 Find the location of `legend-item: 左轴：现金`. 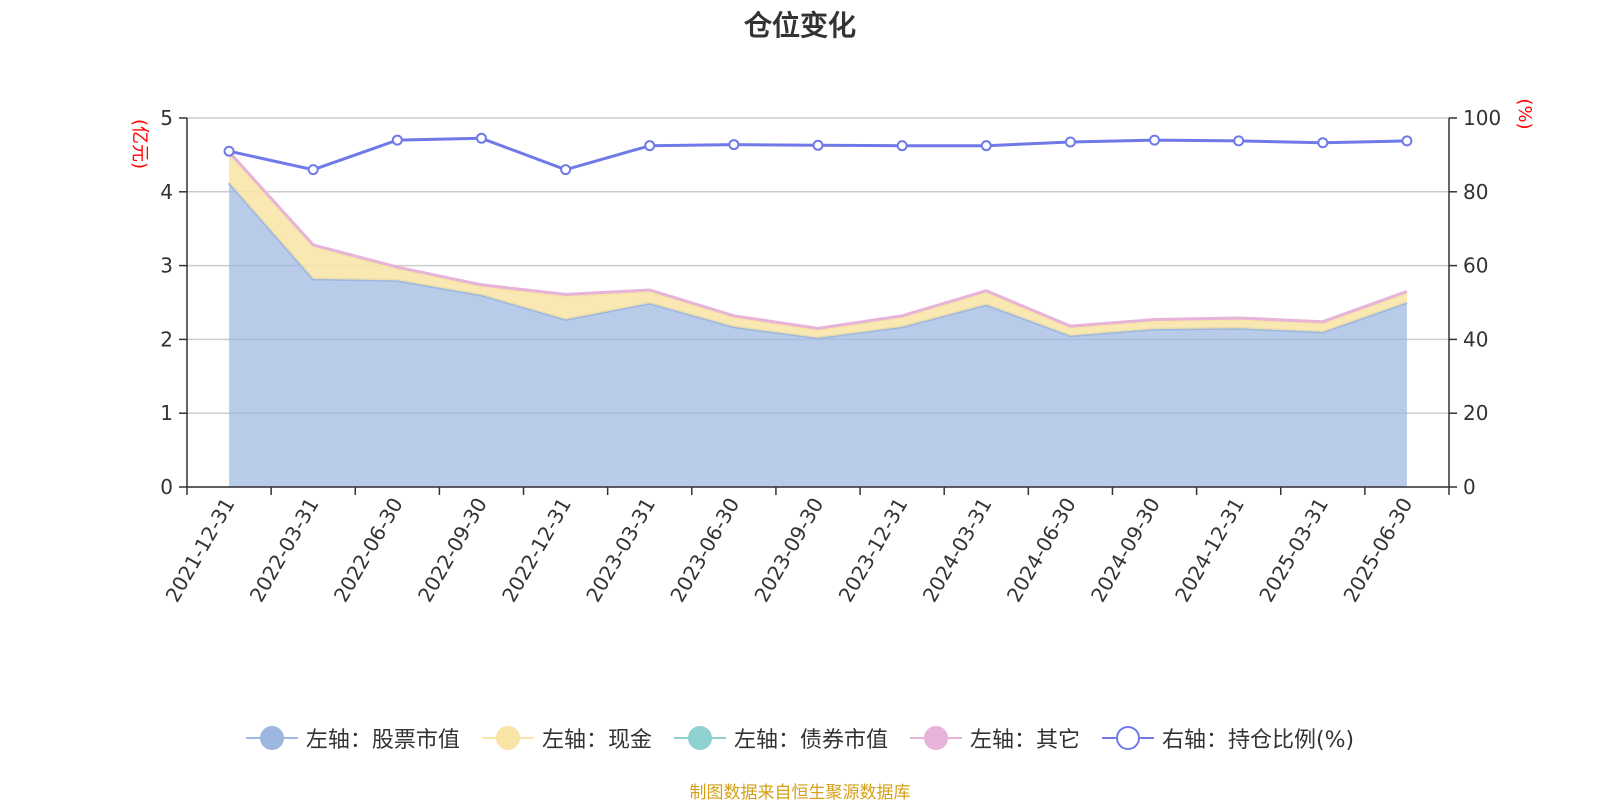

legend-item: 左轴：现金 is located at coordinates (566, 738).